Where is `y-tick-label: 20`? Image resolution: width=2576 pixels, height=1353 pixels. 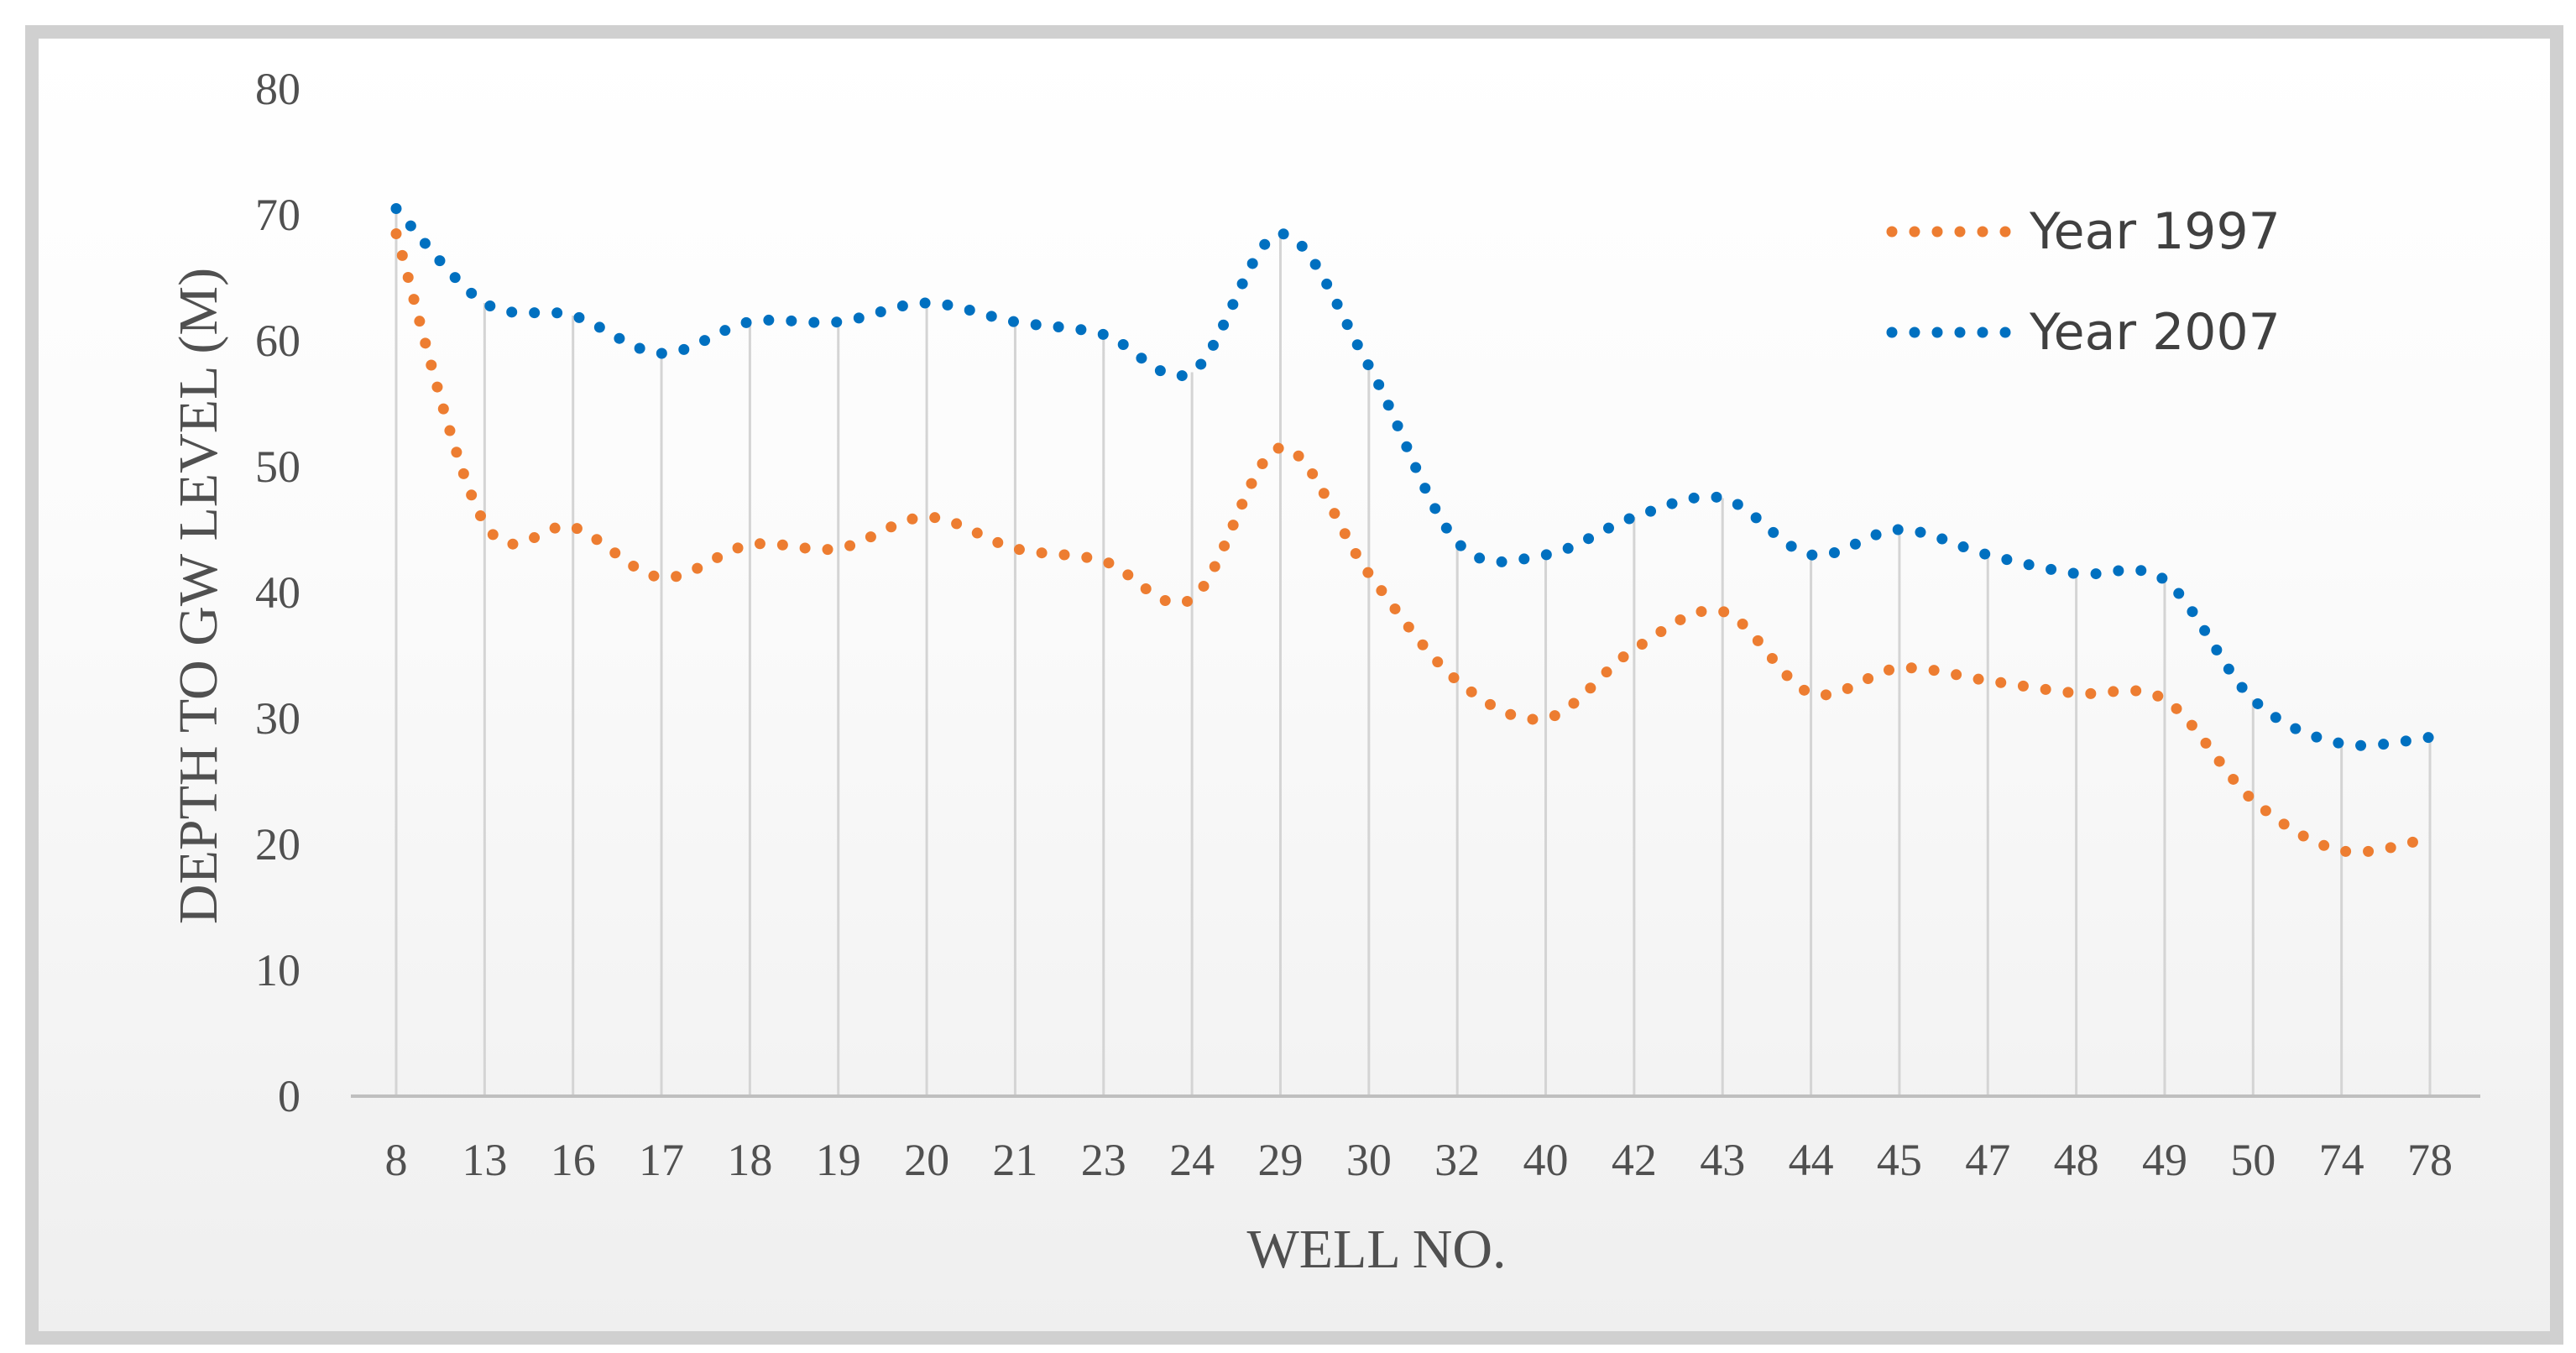 y-tick-label: 20 is located at coordinates (277, 844).